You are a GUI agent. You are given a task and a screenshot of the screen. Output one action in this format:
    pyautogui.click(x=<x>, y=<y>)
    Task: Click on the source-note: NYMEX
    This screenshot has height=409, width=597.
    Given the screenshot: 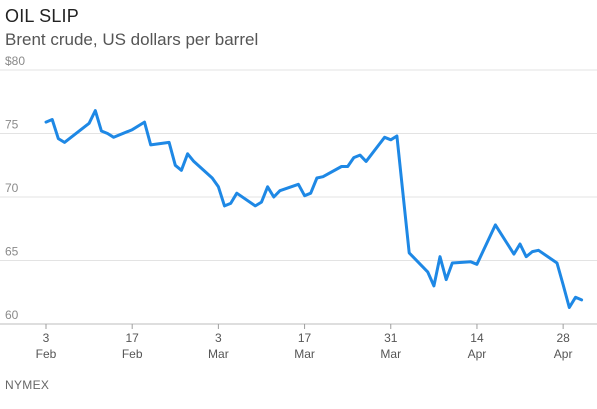 What is the action you would take?
    pyautogui.click(x=27, y=385)
    